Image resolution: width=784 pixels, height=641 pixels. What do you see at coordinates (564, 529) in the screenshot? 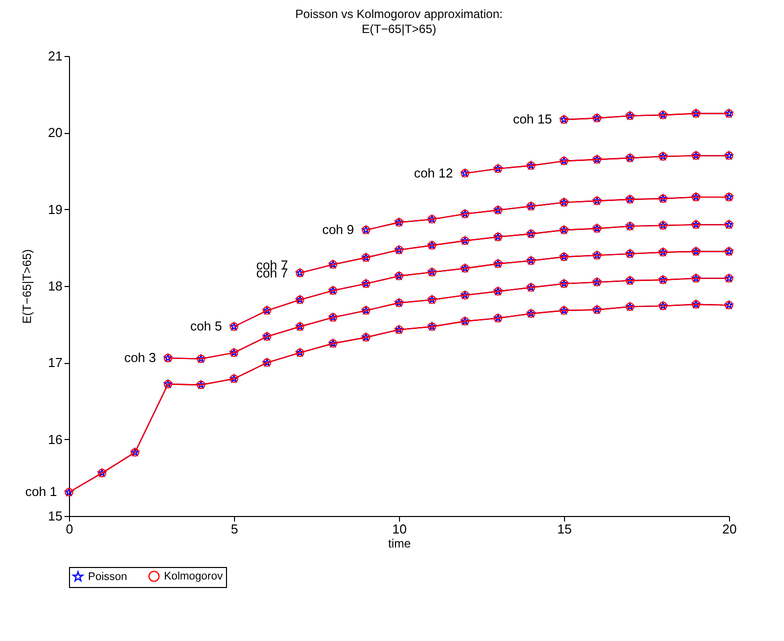
I see `x-tick-label: 15` at bounding box center [564, 529].